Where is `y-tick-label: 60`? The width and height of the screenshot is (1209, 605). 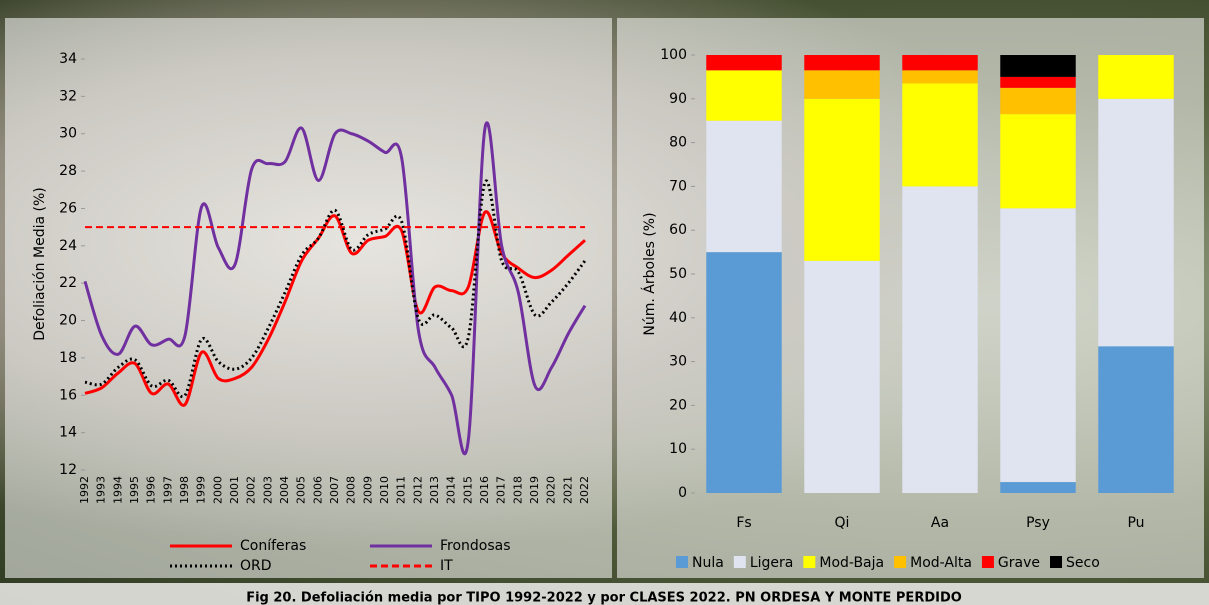
y-tick-label: 60 is located at coordinates (678, 230).